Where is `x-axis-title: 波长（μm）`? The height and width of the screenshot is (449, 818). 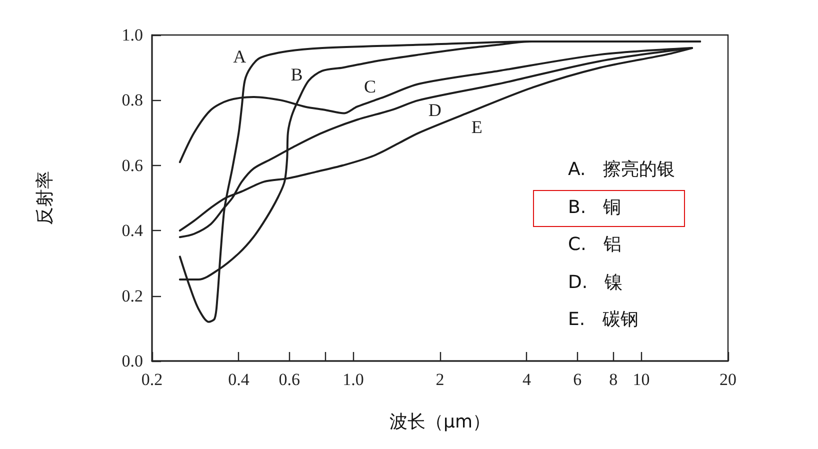 x-axis-title: 波长（μm） is located at coordinates (440, 422).